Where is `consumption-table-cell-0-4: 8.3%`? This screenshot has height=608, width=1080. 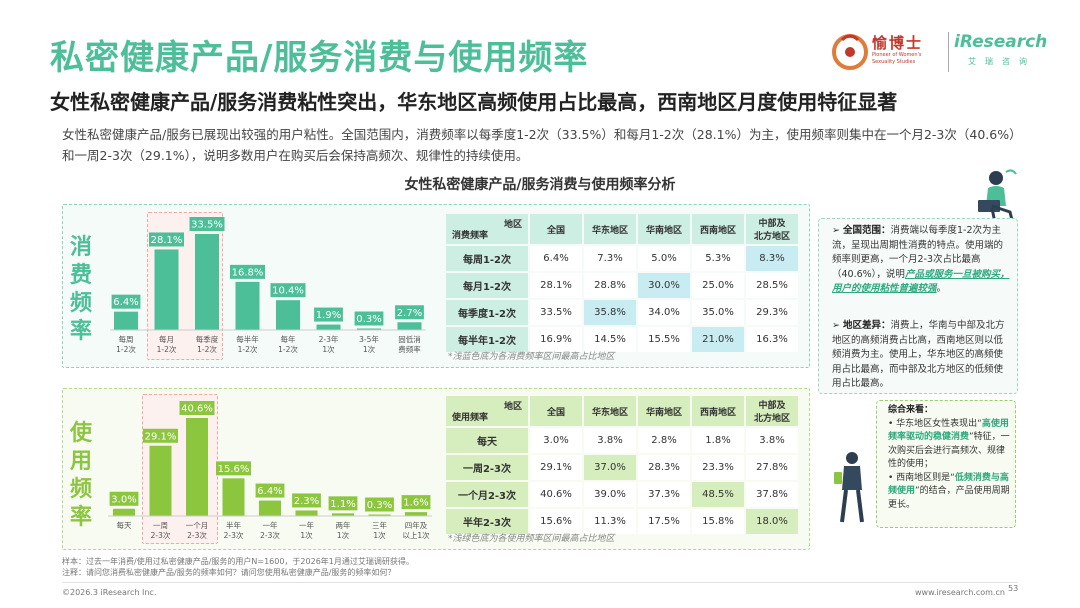
consumption-table-cell-0-4: 8.3% is located at coordinates (772, 258).